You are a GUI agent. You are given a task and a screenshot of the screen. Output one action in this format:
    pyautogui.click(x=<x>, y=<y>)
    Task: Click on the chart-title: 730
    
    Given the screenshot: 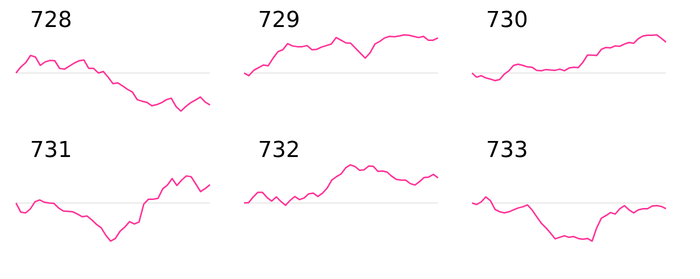 What is the action you would take?
    pyautogui.click(x=507, y=21)
    